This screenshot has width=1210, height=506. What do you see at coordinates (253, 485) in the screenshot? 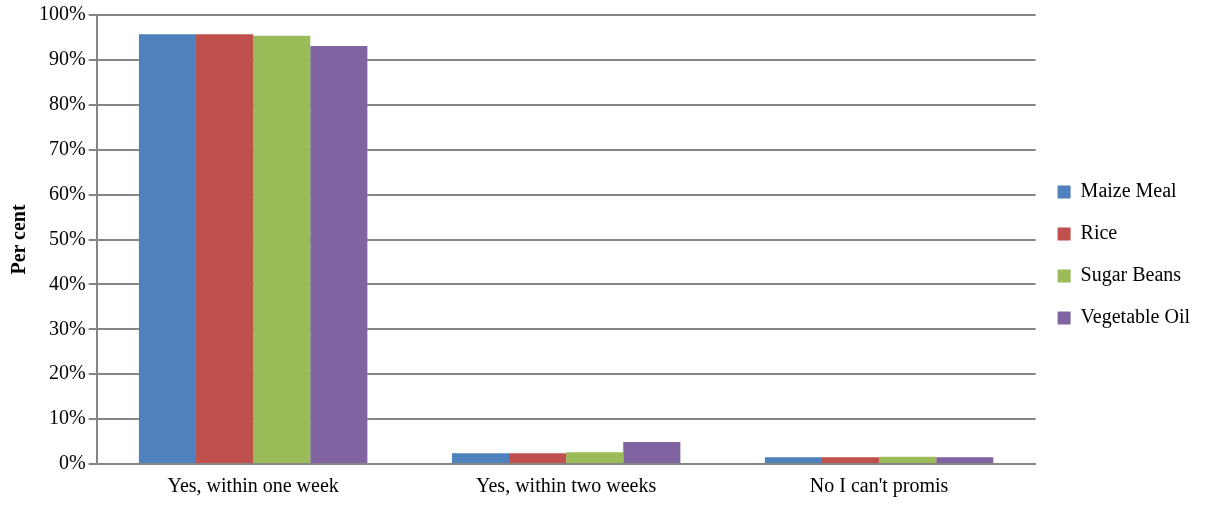
I see `x-tick-label: Yes, within one week` at bounding box center [253, 485].